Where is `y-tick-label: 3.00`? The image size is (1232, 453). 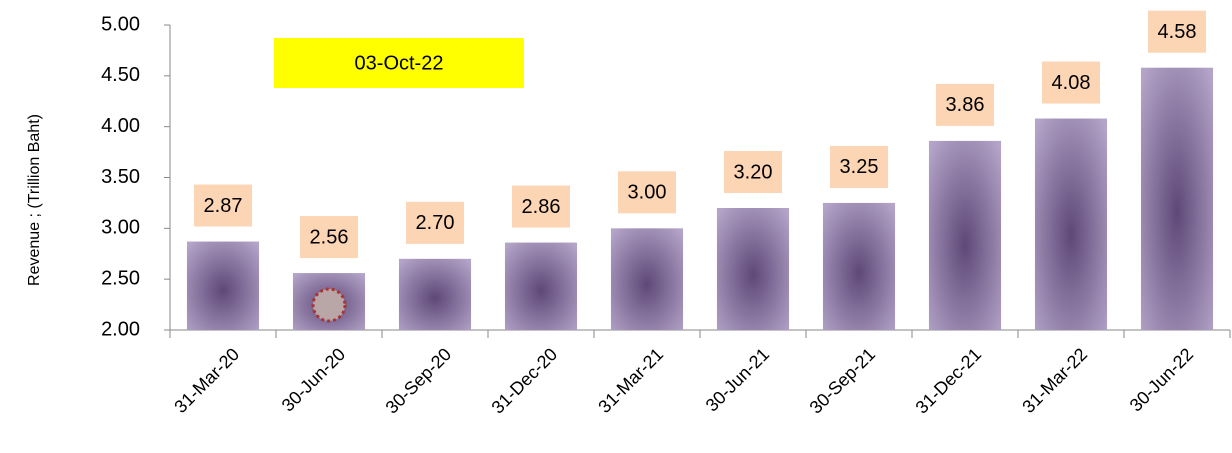
y-tick-label: 3.00 is located at coordinates (120, 228).